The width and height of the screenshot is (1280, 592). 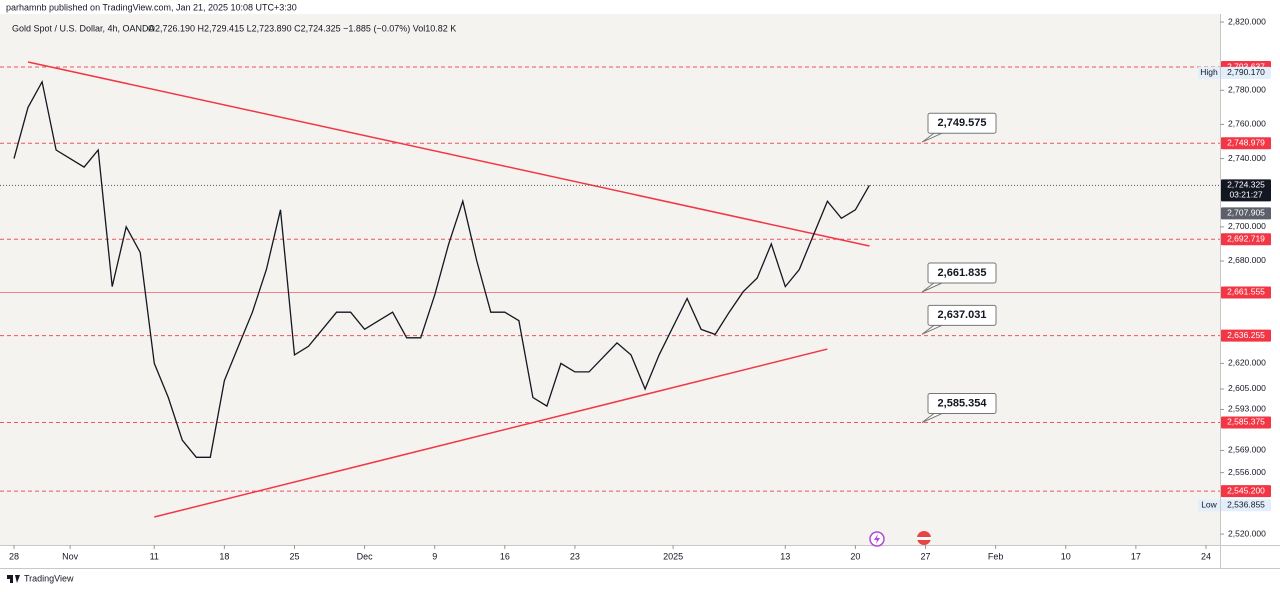 I want to click on y-tick-label: 2,760.000, so click(x=1247, y=124).